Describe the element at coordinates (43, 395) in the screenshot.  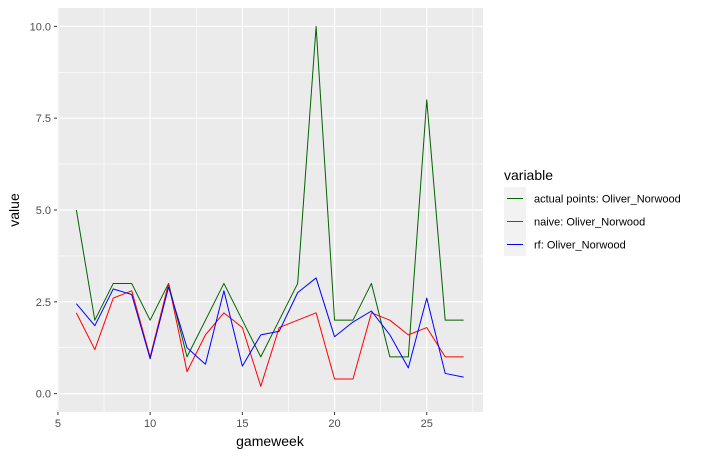
I see `y-tick-label: 0.0` at that location.